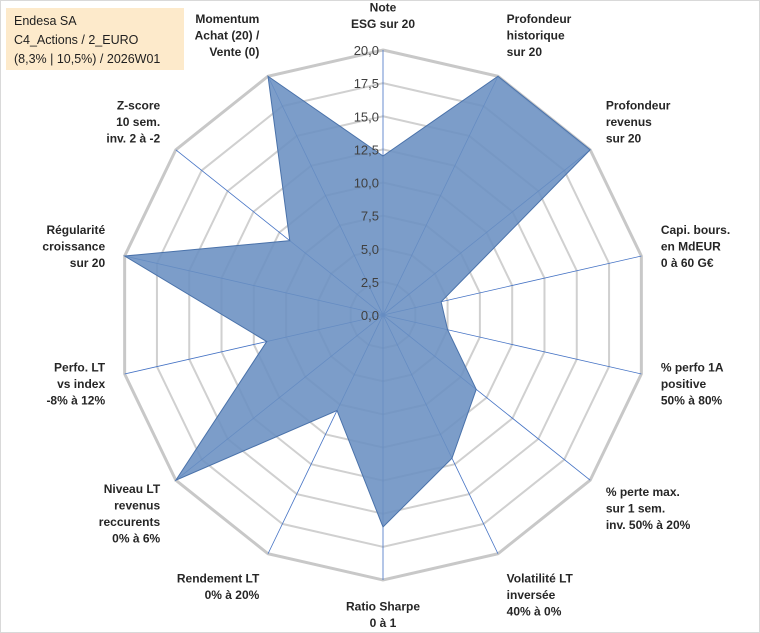  I want to click on tick-label: 0,0, so click(370, 315).